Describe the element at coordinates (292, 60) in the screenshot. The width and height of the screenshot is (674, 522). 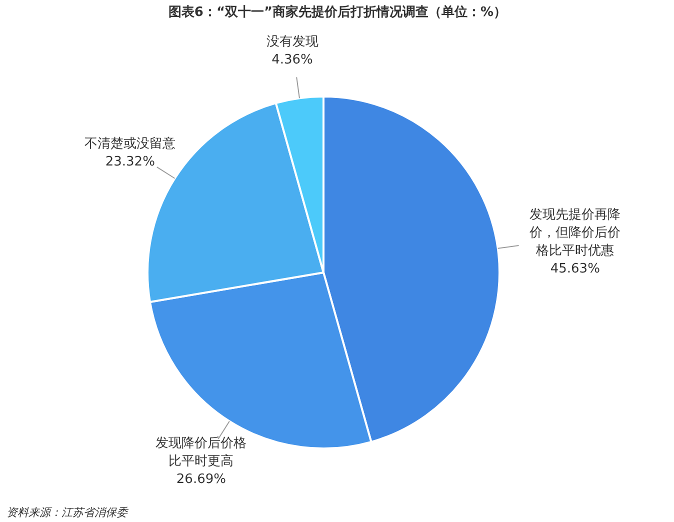
I see `data-label: 4.36%` at that location.